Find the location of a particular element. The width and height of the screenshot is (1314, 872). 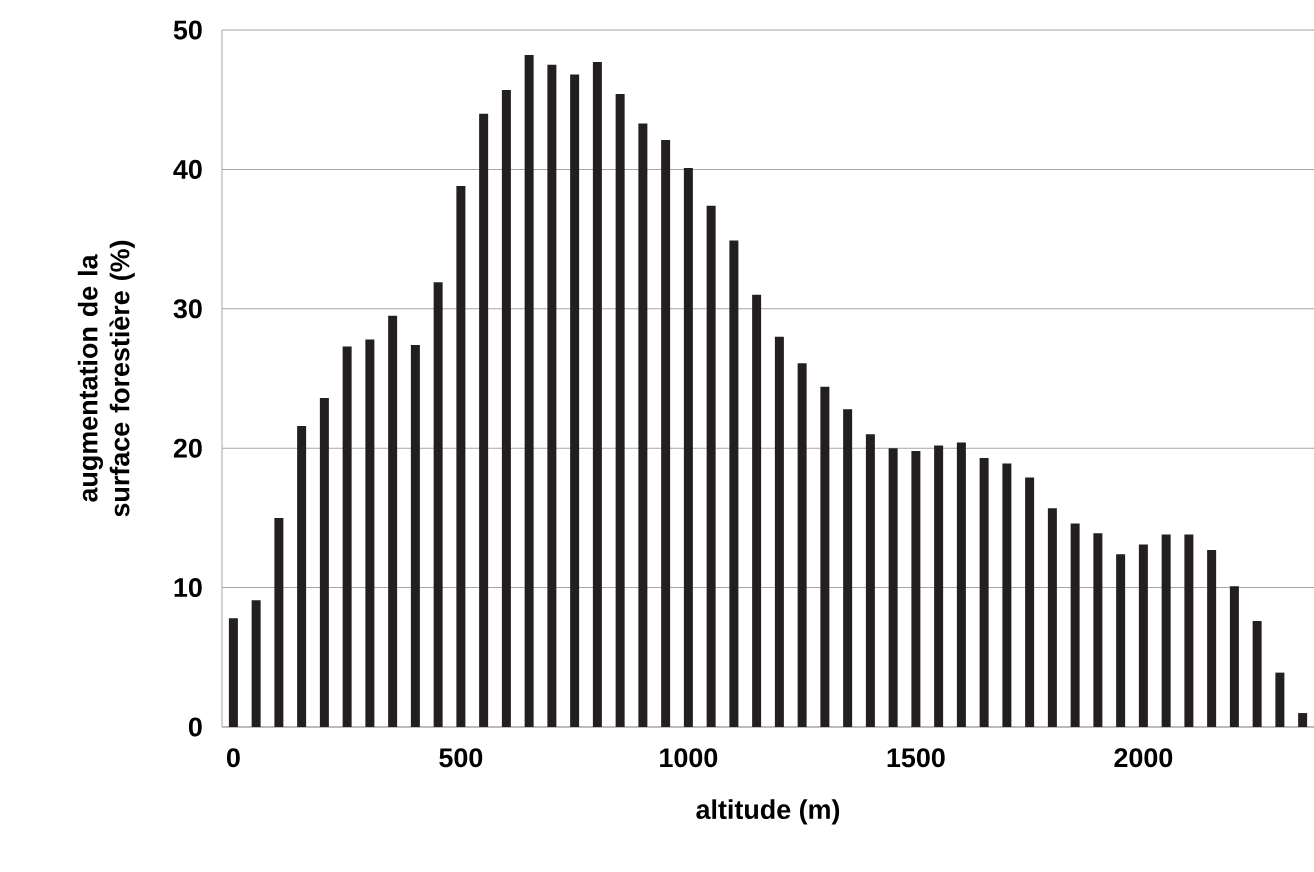

y-tick-label: 20 is located at coordinates (187, 448).